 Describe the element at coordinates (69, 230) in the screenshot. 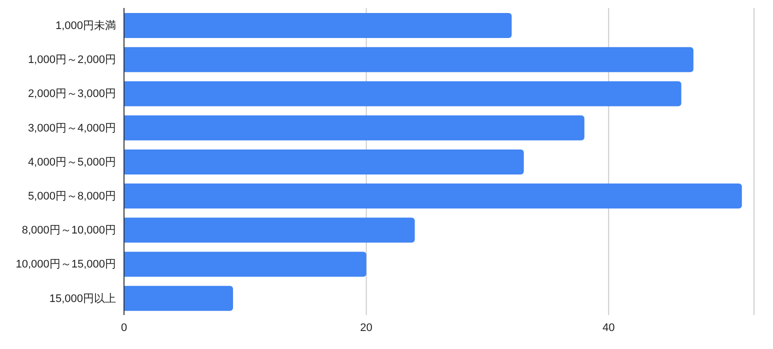

I see `y-tick-label: 8,000円～10,000円` at that location.